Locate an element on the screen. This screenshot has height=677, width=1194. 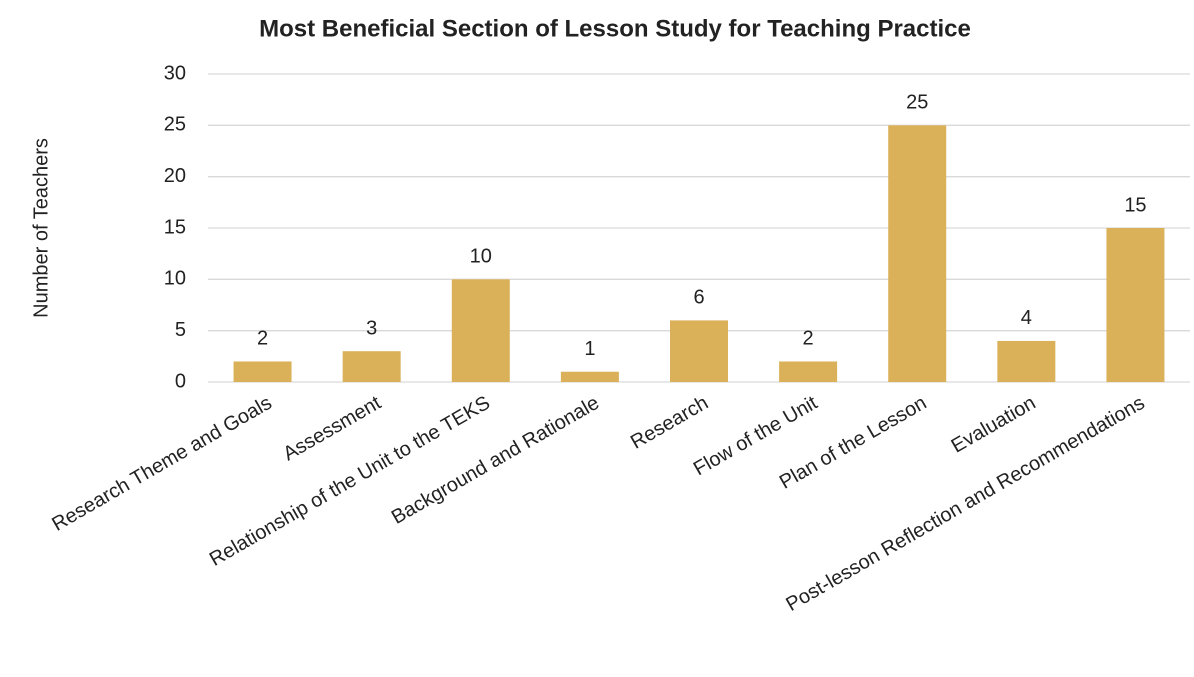
y-tick-label: 15 is located at coordinates (175, 227).